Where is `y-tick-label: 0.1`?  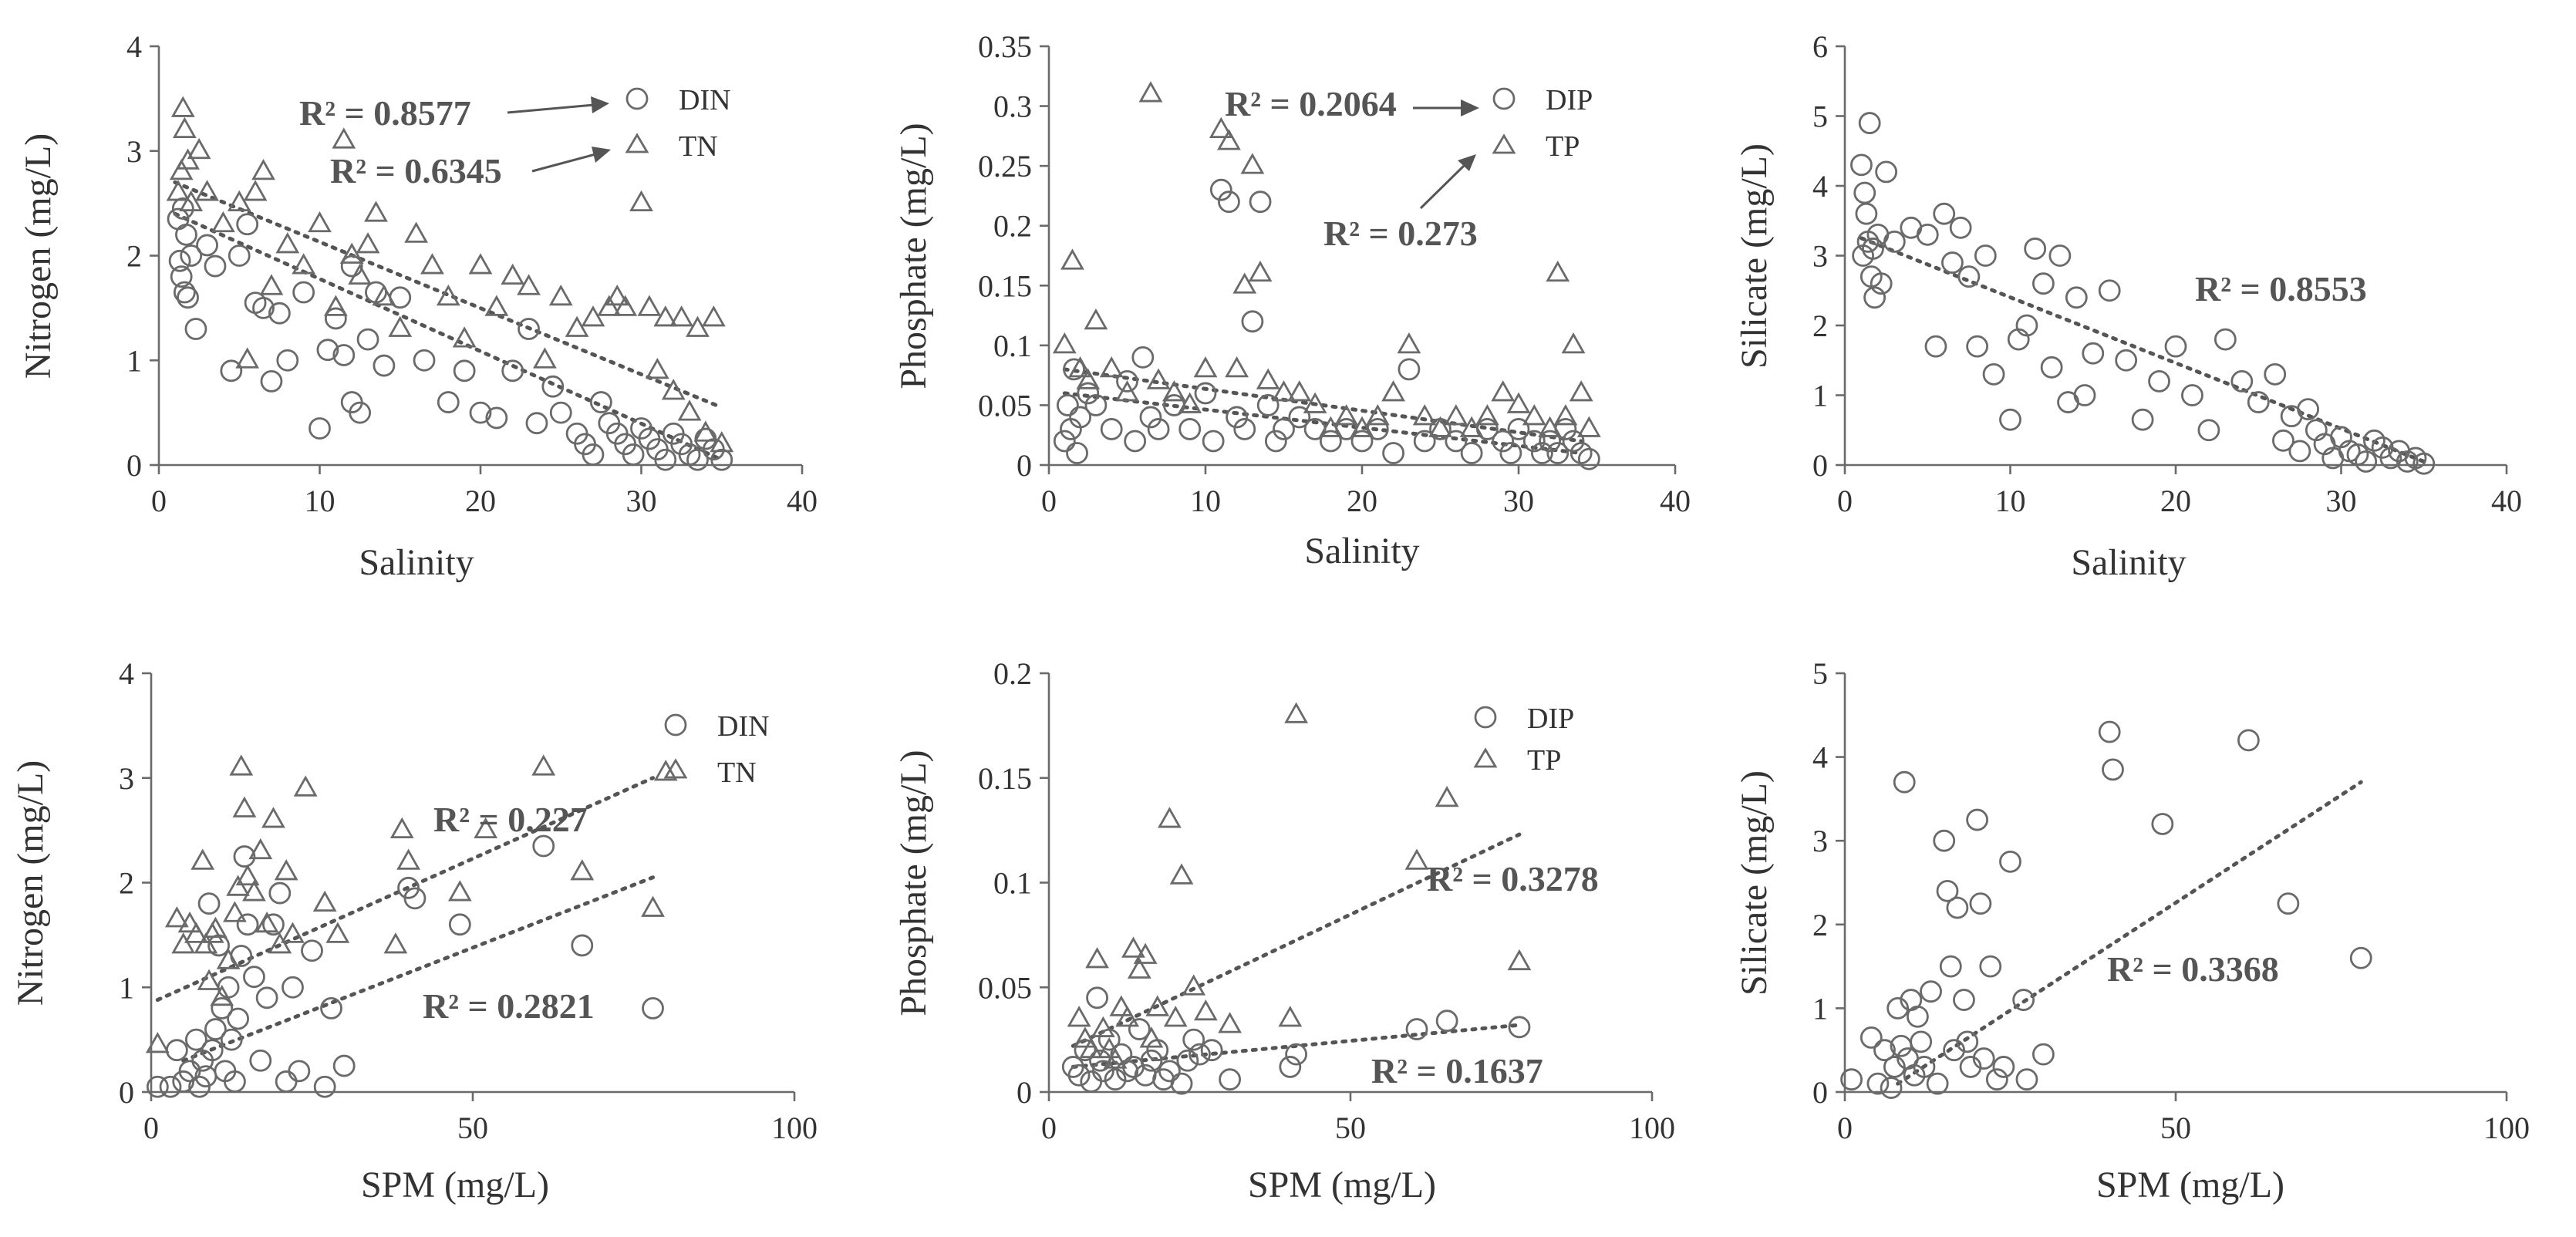 y-tick-label: 0.1 is located at coordinates (1012, 346).